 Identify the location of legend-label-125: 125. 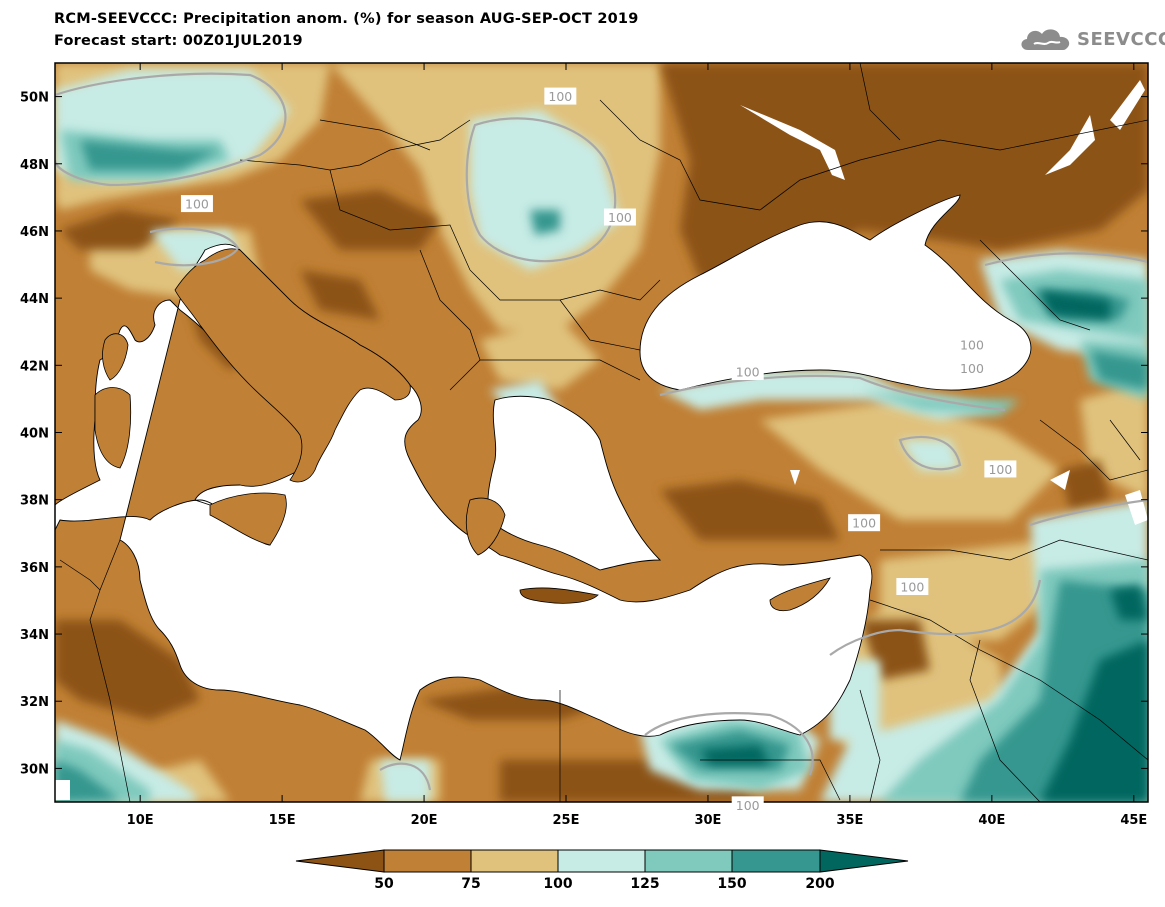
(645, 884).